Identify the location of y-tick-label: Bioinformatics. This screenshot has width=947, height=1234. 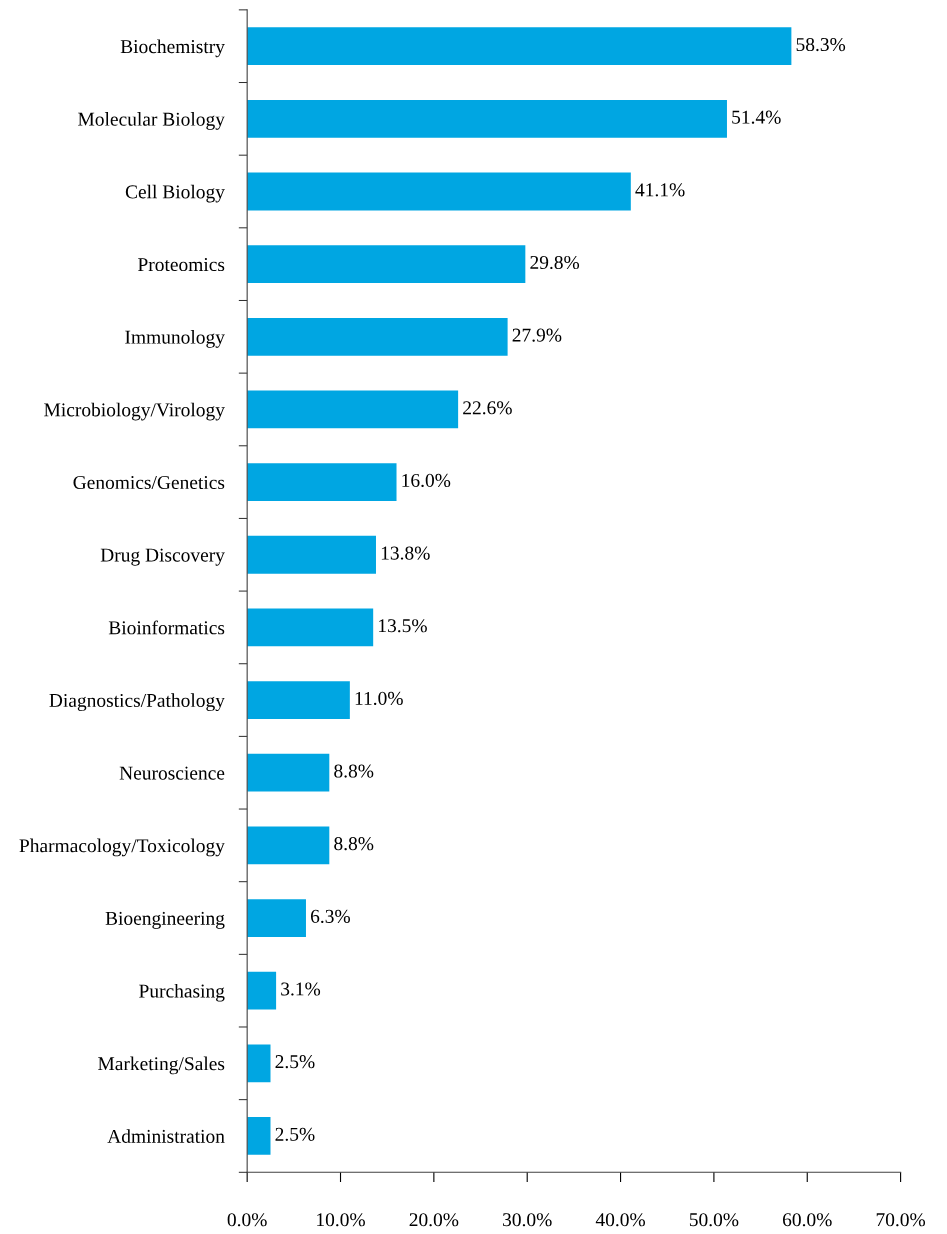
(166, 627).